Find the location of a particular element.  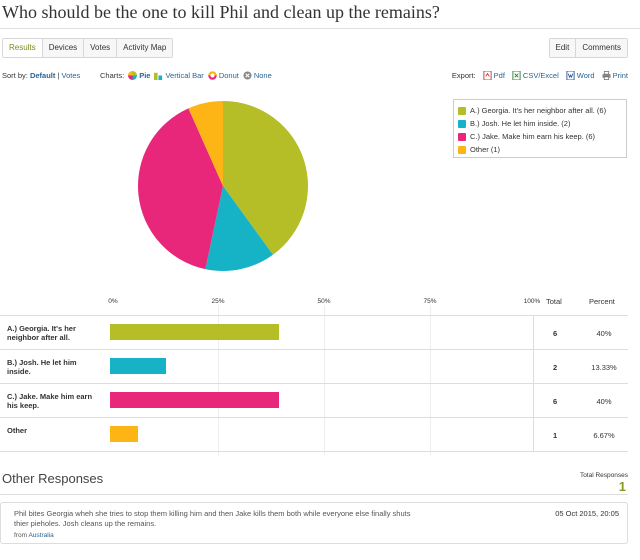

sort-default-link: Default is located at coordinates (42, 75).